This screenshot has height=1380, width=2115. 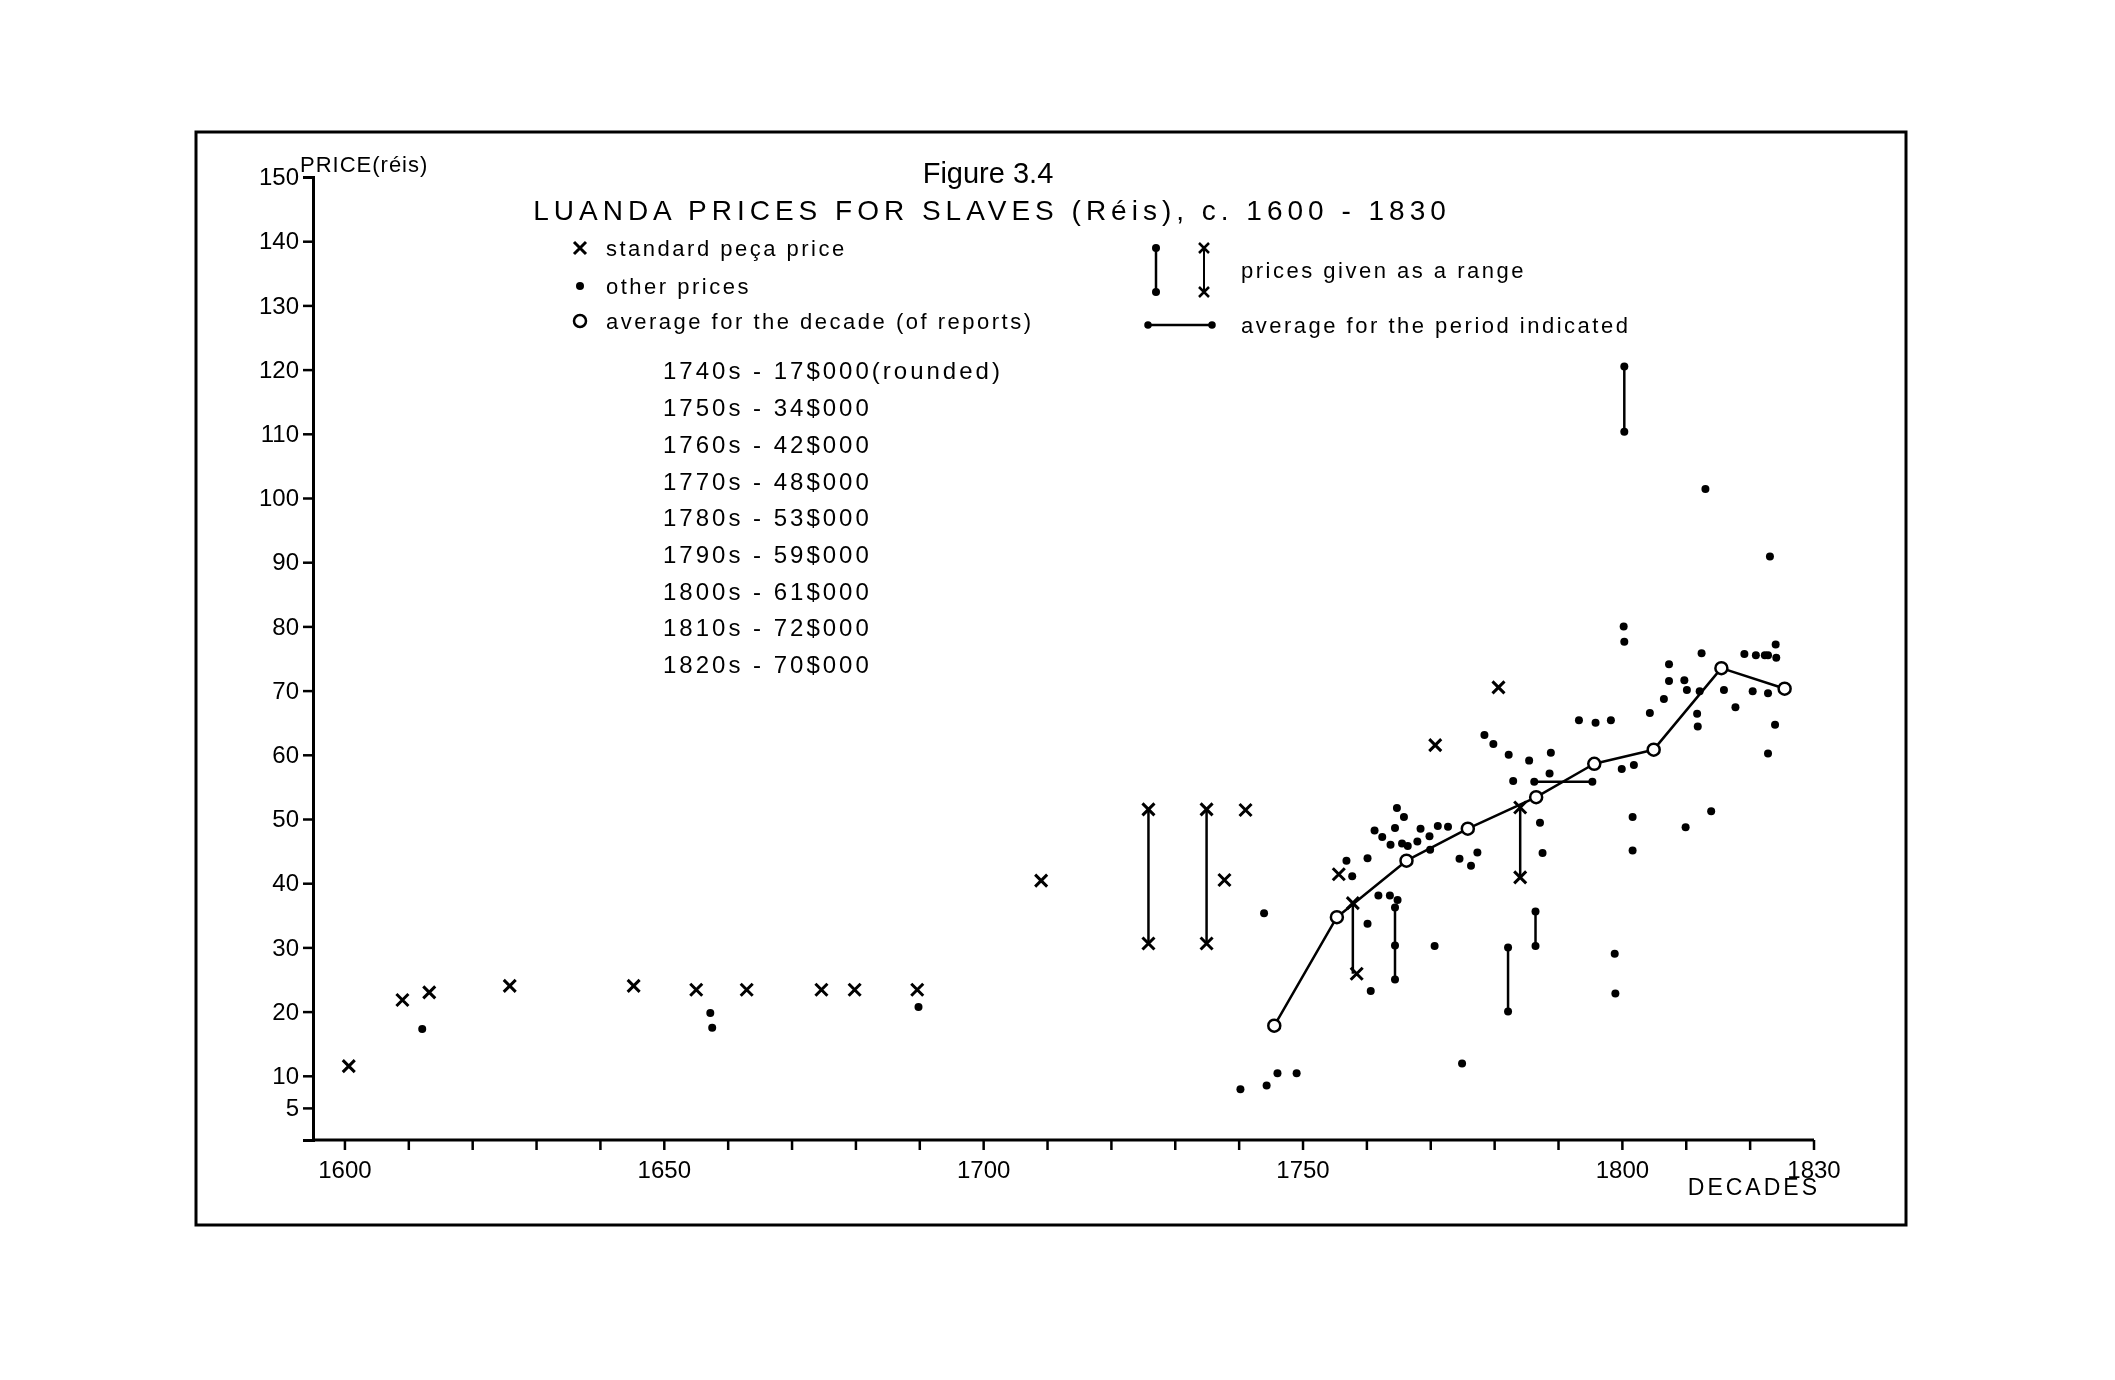 I want to click on y-tick-label: 10, so click(x=285, y=1075).